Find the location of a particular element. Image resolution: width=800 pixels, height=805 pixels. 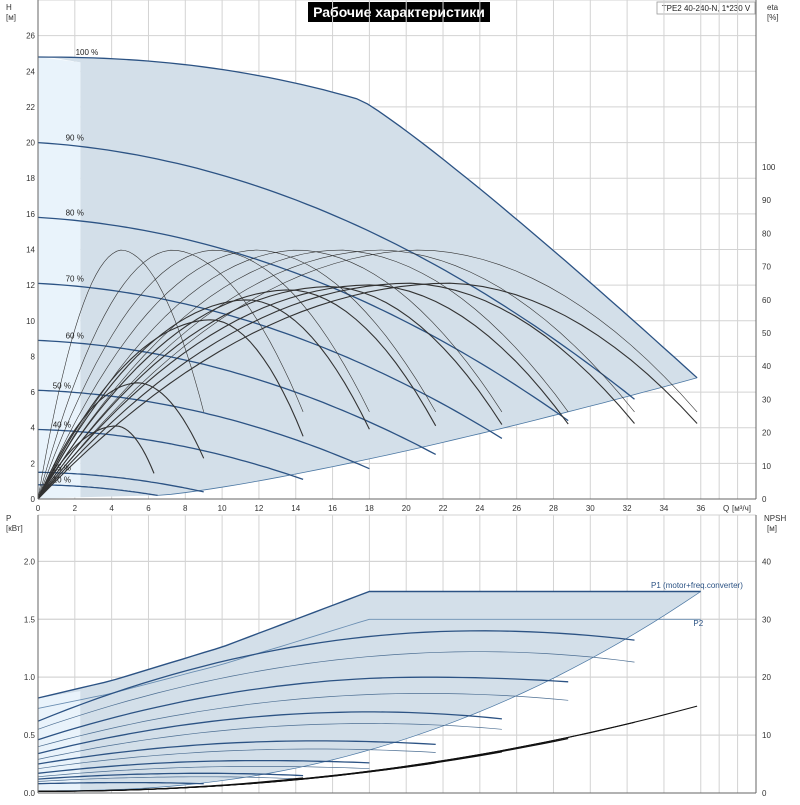

chart-title: Рабочие характеристики is located at coordinates (399, 12).